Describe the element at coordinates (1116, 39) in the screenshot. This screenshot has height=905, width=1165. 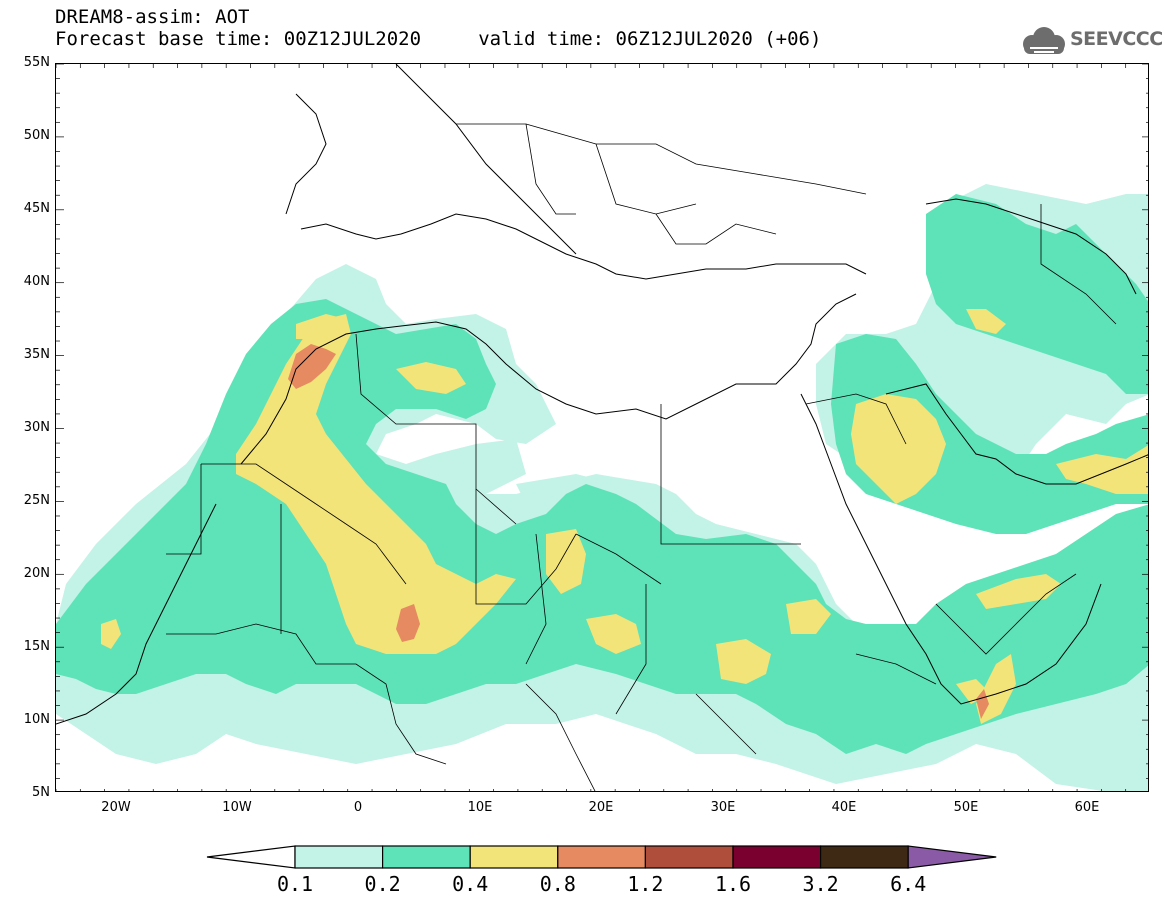
I see `logo-text: SEEVCCC` at that location.